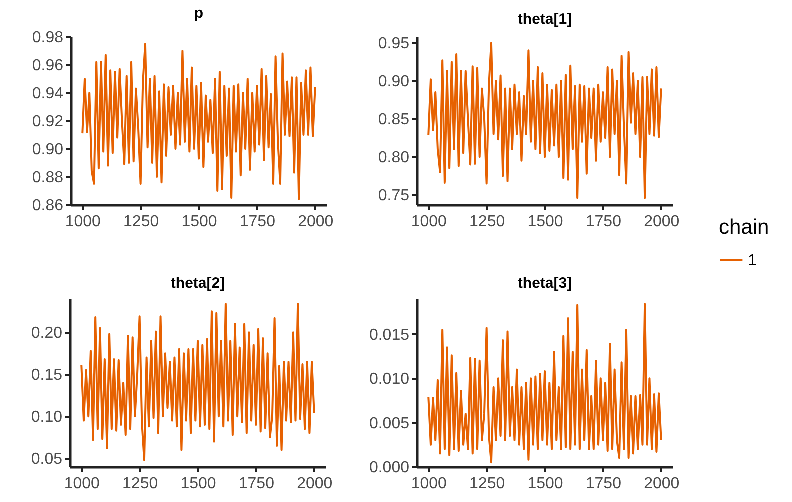  What do you see at coordinates (752, 261) in the screenshot?
I see `legend-label: 1` at bounding box center [752, 261].